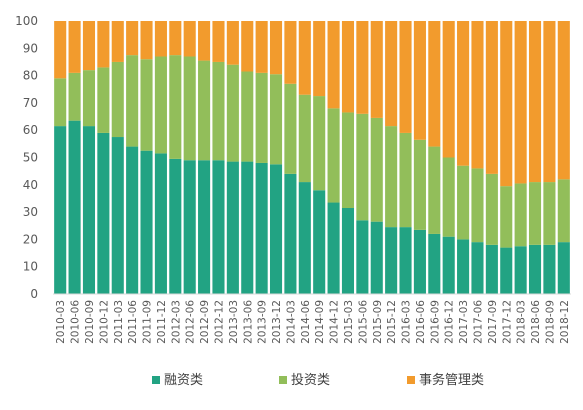  I want to click on x-tick-label-2018-09: 2018-09, so click(550, 322).